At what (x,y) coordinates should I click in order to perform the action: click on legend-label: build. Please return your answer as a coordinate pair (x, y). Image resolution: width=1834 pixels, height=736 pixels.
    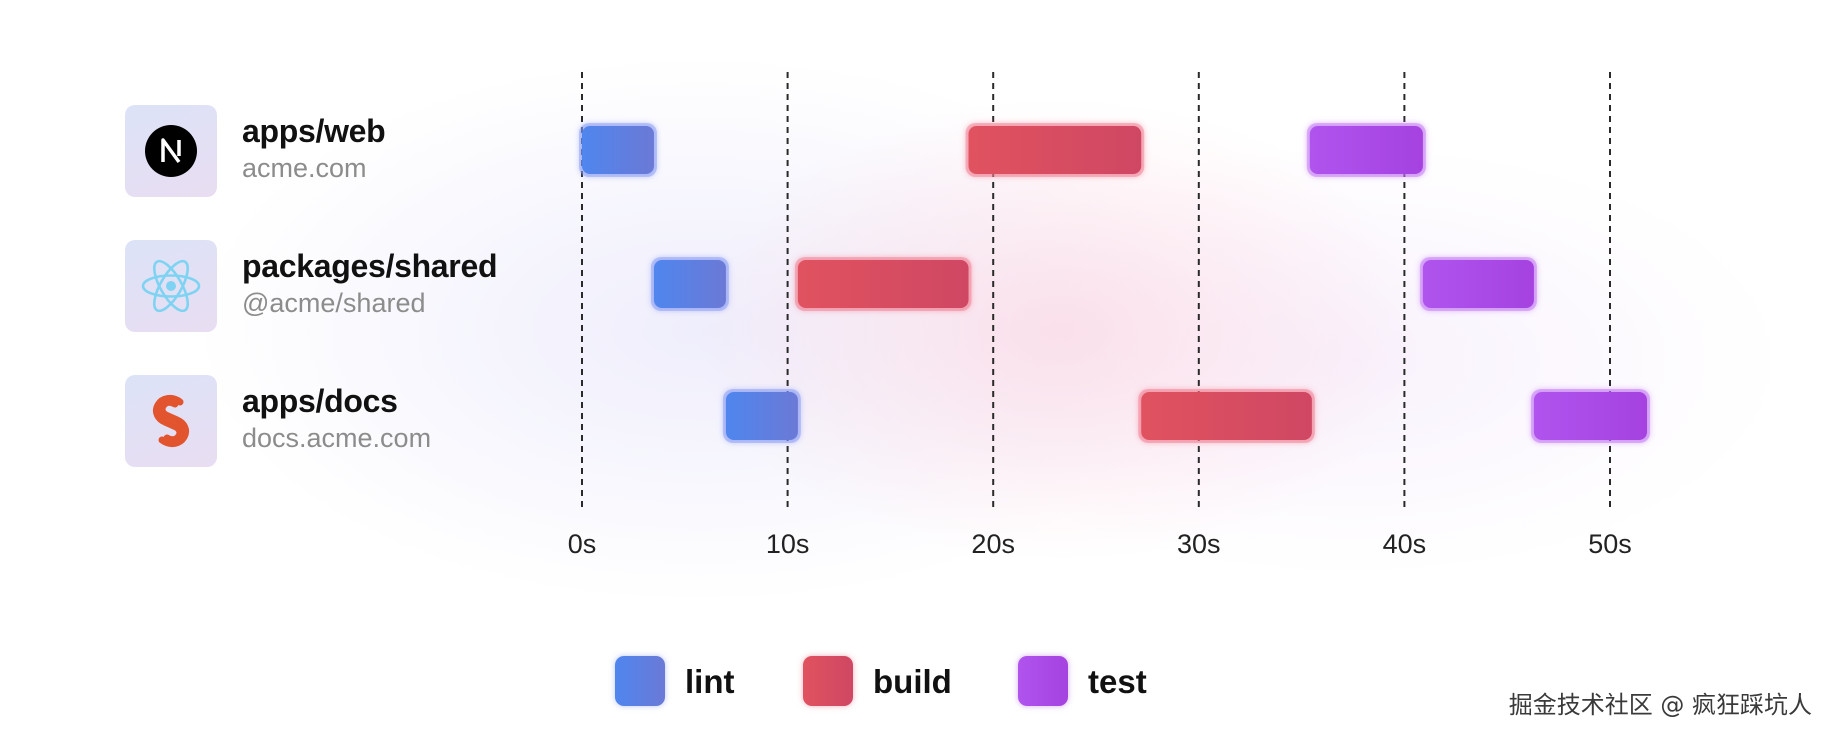
    Looking at the image, I should click on (912, 681).